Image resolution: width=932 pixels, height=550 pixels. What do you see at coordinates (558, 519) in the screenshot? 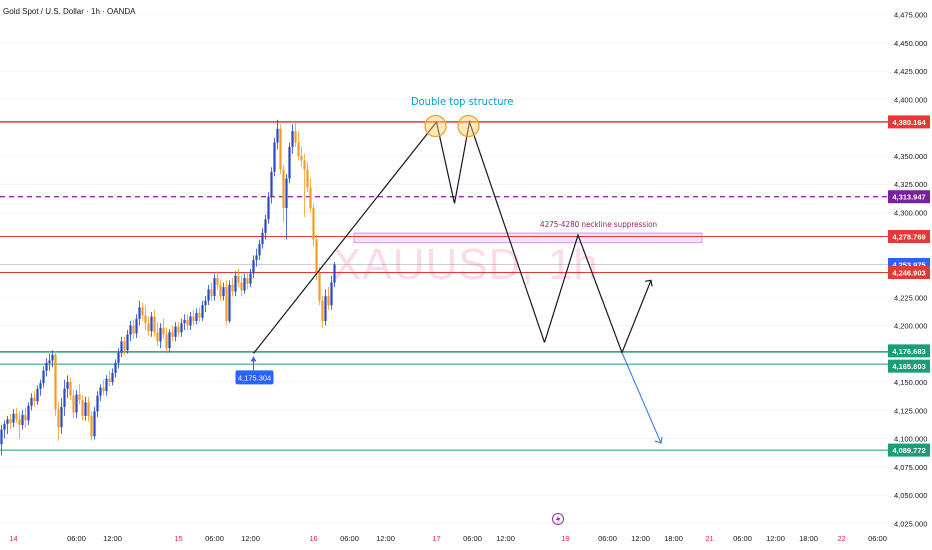
I see `event-marker-icon` at bounding box center [558, 519].